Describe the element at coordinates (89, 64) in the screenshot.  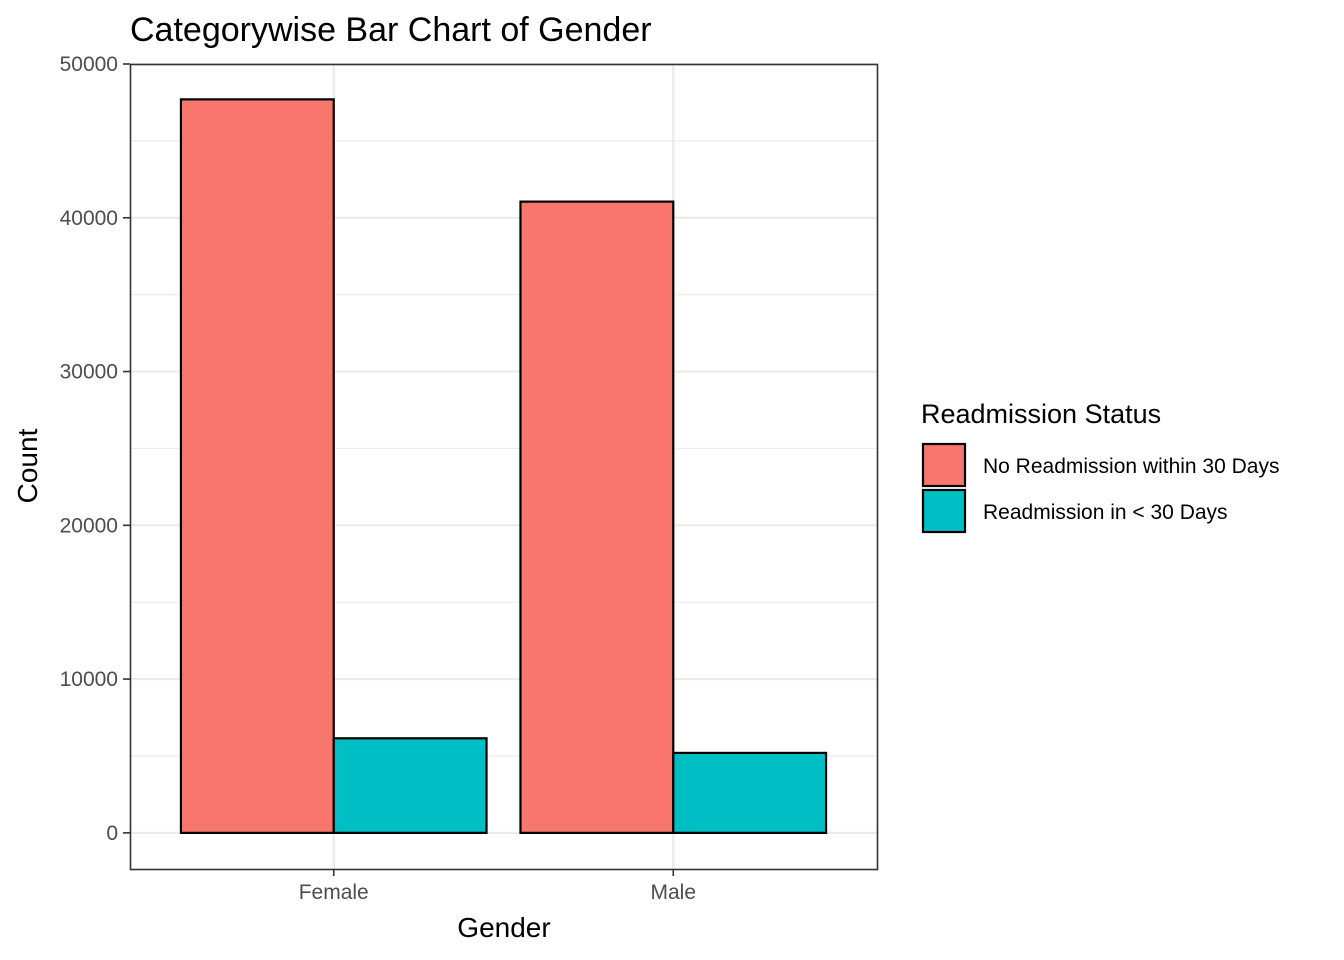
I see `y-tick-label: 50000` at that location.